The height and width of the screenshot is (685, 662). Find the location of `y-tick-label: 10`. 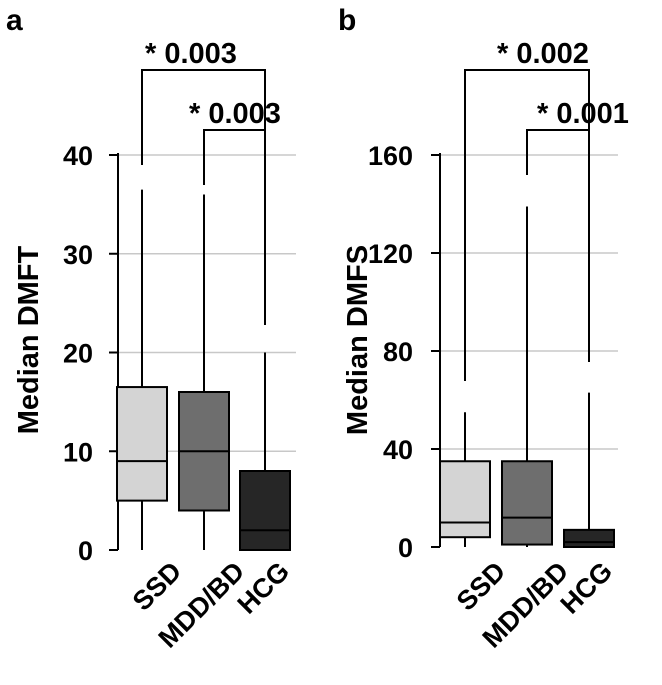

y-tick-label: 10 is located at coordinates (78, 452).